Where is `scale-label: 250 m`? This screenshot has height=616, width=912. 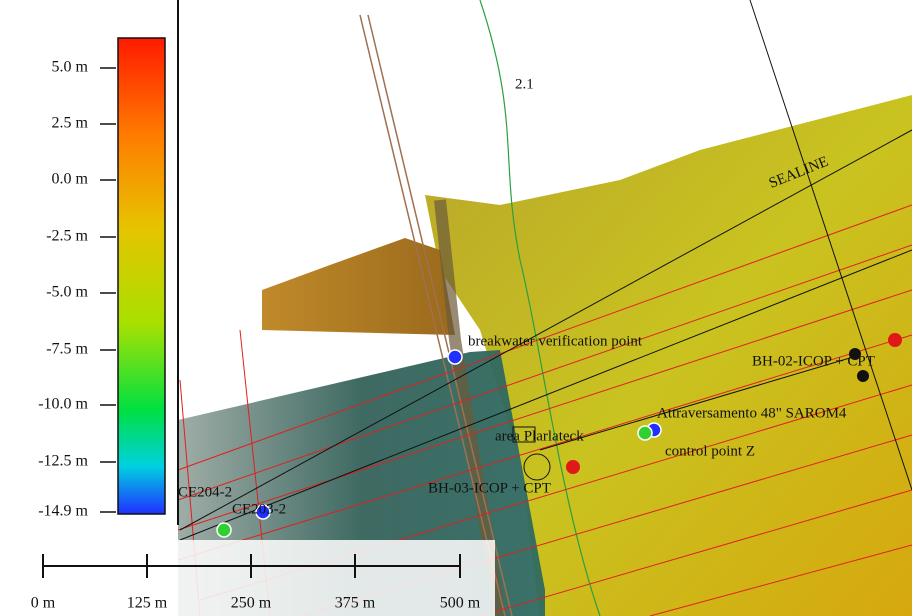 scale-label: 250 m is located at coordinates (251, 603).